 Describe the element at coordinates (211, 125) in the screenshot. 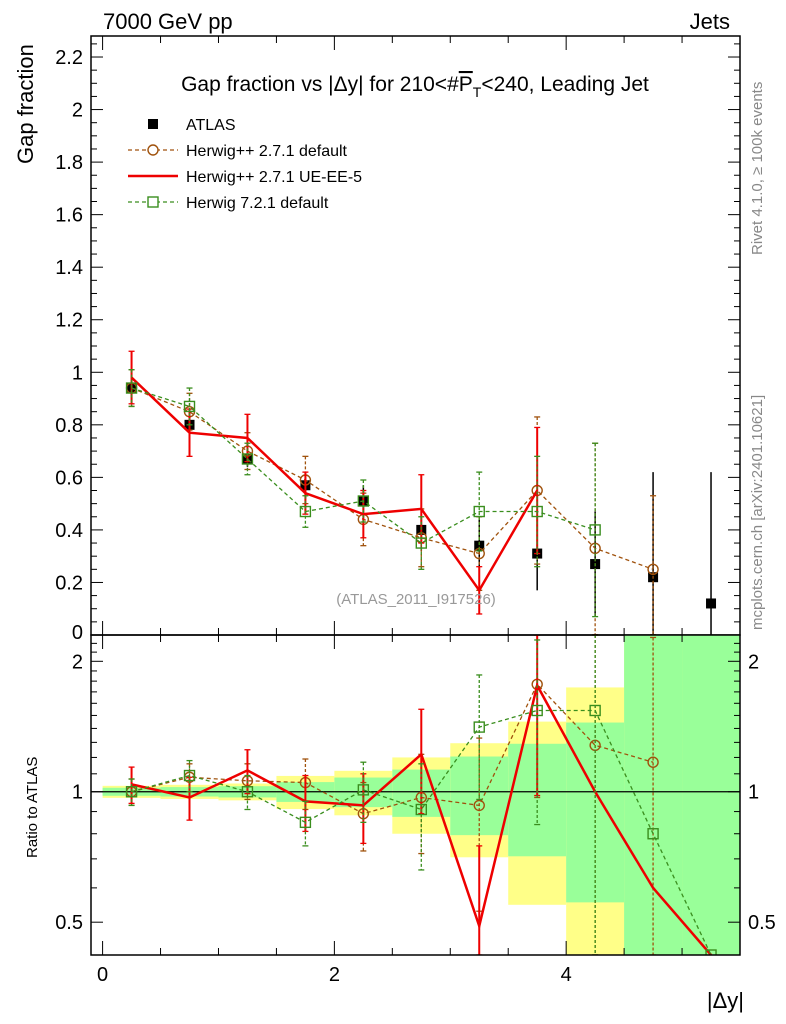

I see `legend-atlas-label: ATLAS` at that location.